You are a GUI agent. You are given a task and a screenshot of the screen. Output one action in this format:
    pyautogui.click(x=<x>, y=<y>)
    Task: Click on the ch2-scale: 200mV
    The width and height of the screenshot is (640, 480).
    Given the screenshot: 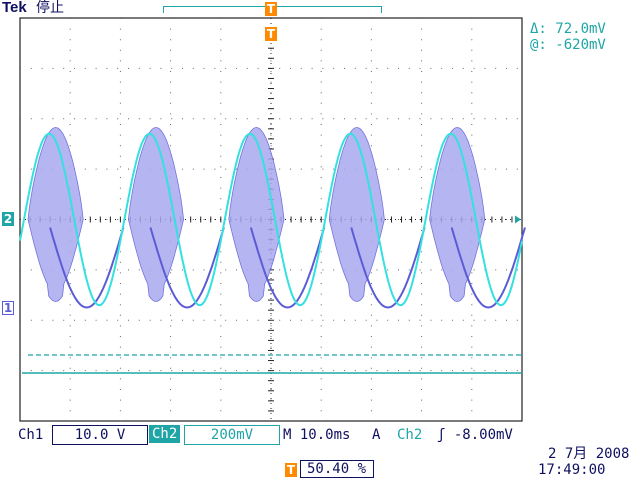 What is the action you would take?
    pyautogui.click(x=232, y=435)
    